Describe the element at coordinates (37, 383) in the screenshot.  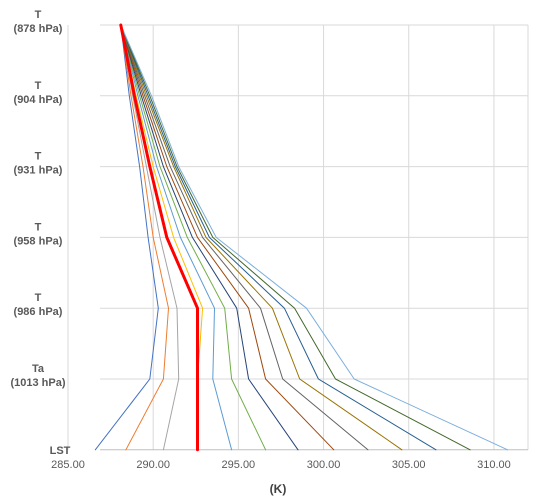
I see `level-label-pressure: (1013 hPa)` at that location.